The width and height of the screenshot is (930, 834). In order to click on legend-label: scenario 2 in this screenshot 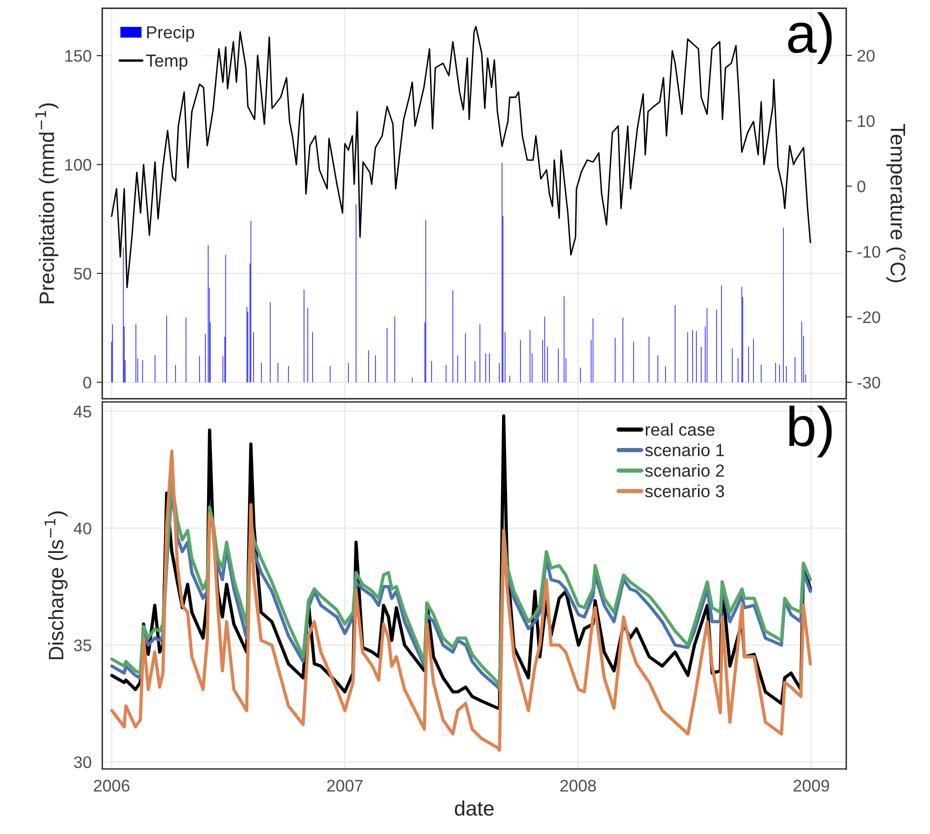, I will do `click(684, 470)`.